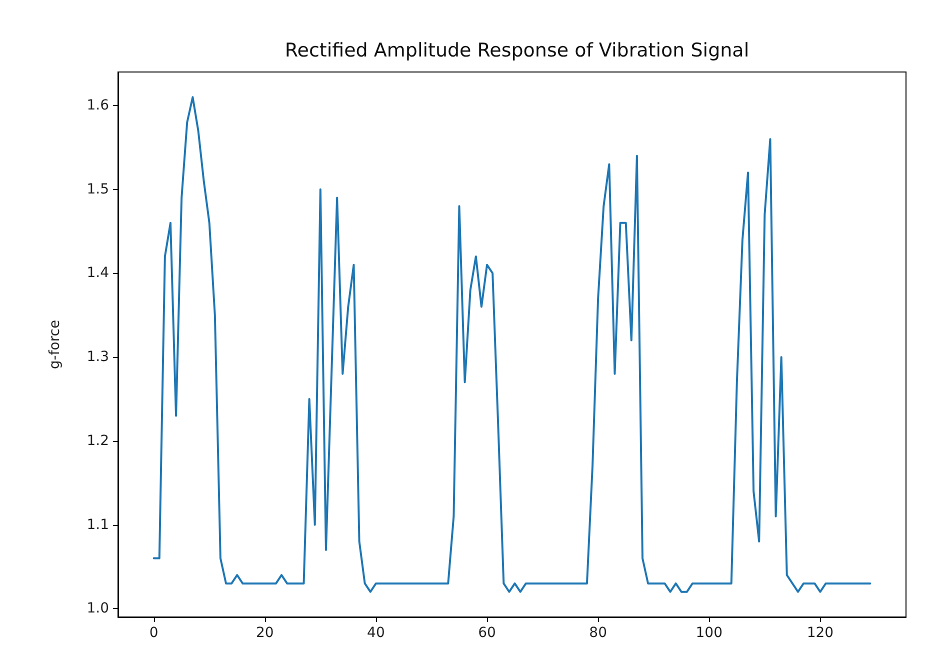  What do you see at coordinates (376, 633) in the screenshot?
I see `x-tick-label: 40` at bounding box center [376, 633].